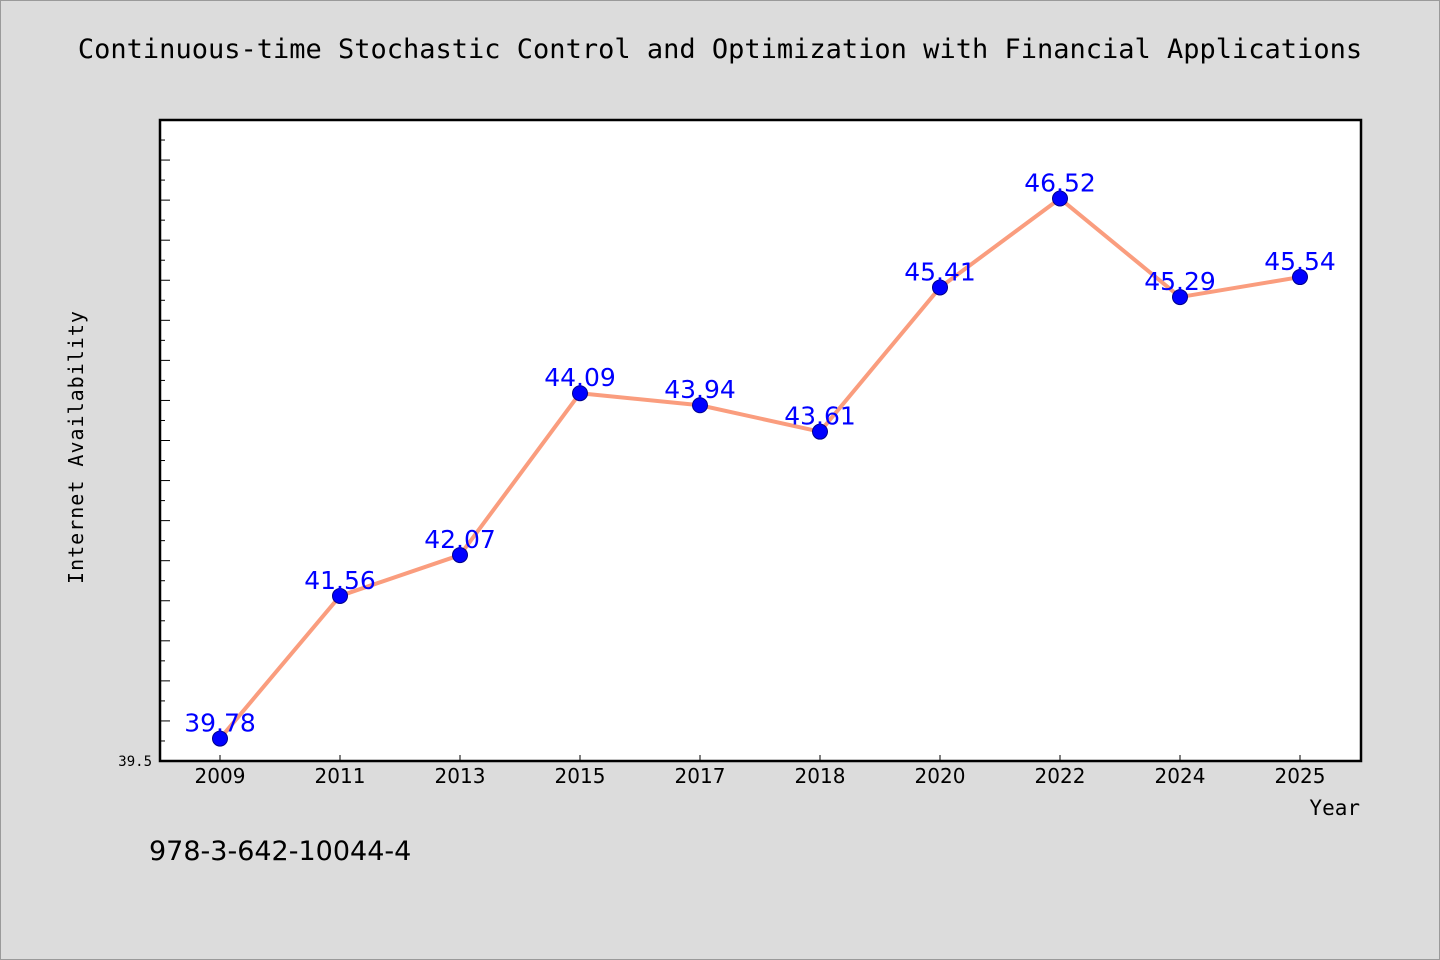  Describe the element at coordinates (1180, 776) in the screenshot. I see `x-tick-label: 2024` at that location.